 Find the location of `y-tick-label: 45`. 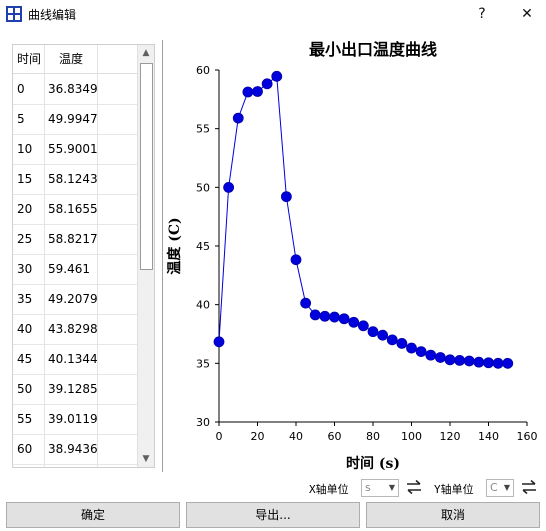

y-tick-label: 45 is located at coordinates (203, 246).